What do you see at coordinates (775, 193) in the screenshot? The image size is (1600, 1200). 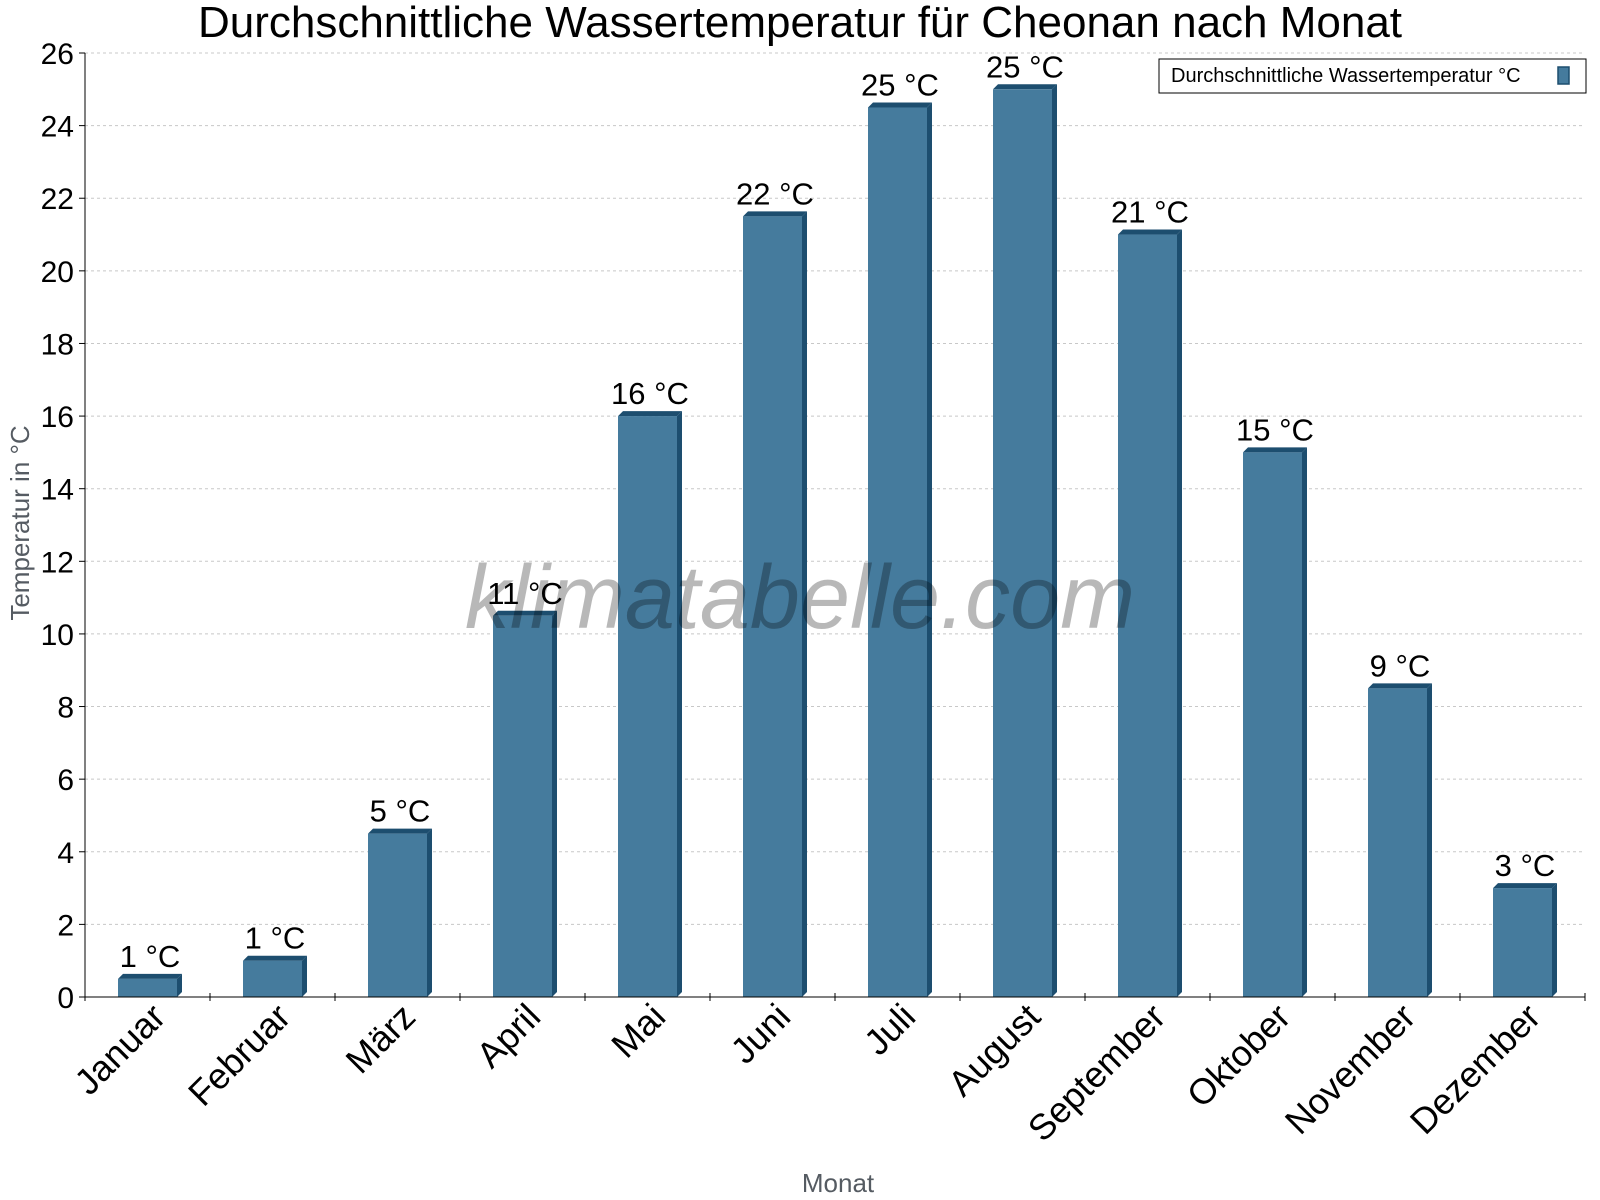 I see `bar-value-label: 22 °C` at bounding box center [775, 193].